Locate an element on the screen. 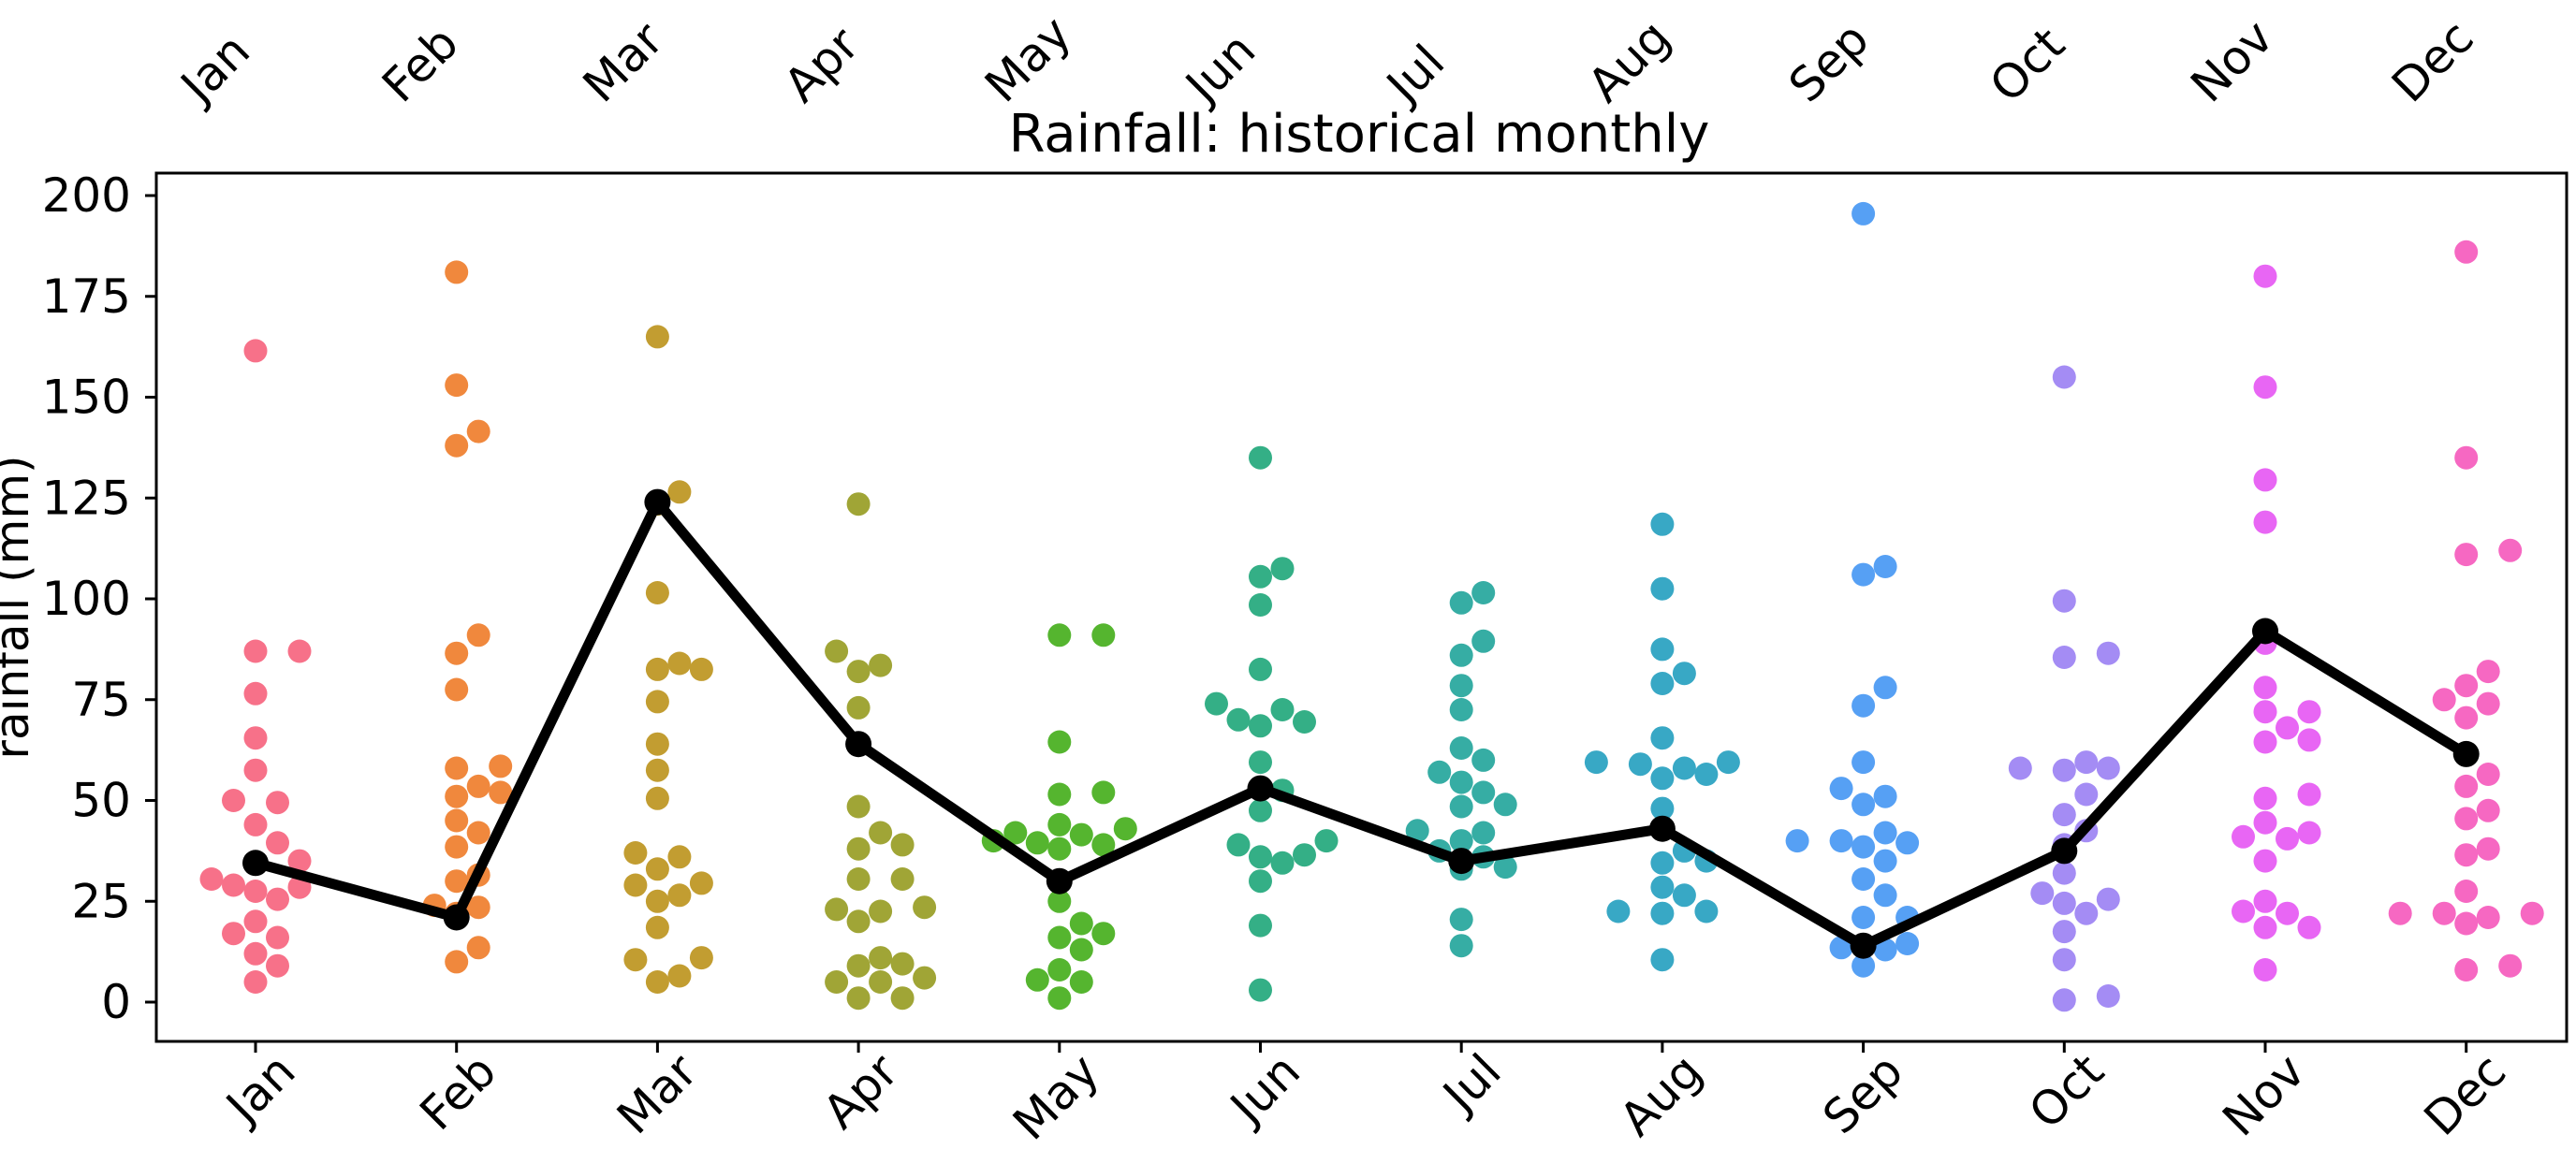 The width and height of the screenshot is (2576, 1149). top-x-axis: Jan Feb Mar Apr May Jun Jul Aug Sep Oct Nov Dec is located at coordinates (1325, 60).